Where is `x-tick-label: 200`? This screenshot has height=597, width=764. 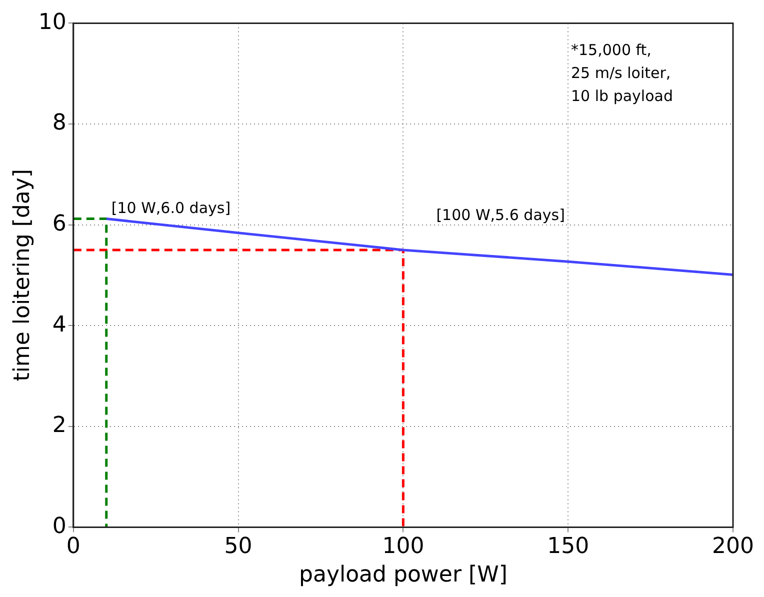
x-tick-label: 200 is located at coordinates (733, 547).